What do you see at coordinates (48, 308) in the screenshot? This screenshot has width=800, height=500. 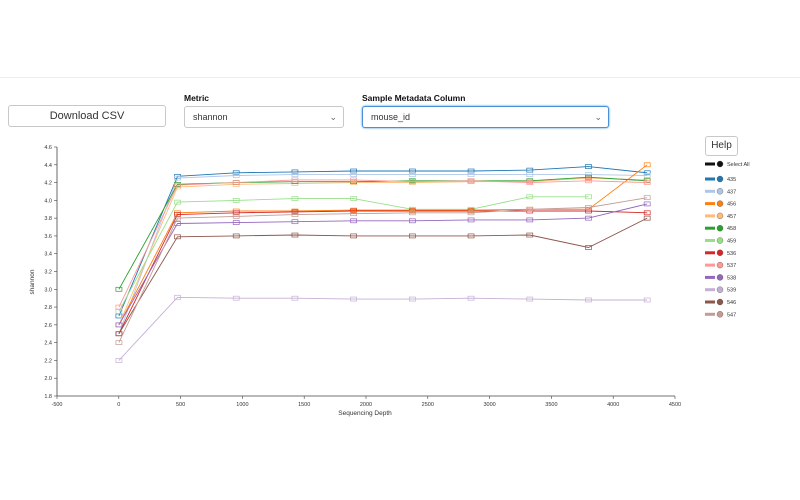 I see `y-tick-label: 2.8` at bounding box center [48, 308].